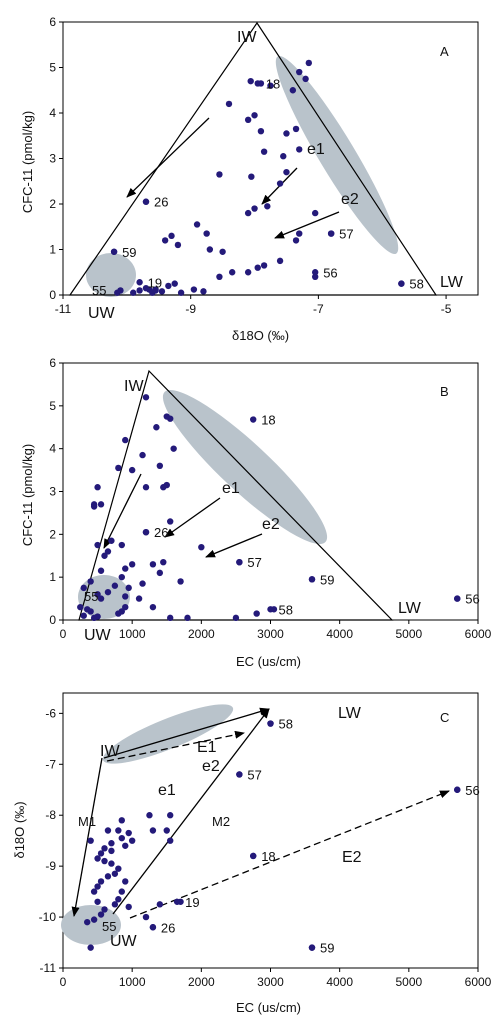 The height and width of the screenshot is (1019, 500). I want to click on y-tick-label: -11, so click(48, 968).